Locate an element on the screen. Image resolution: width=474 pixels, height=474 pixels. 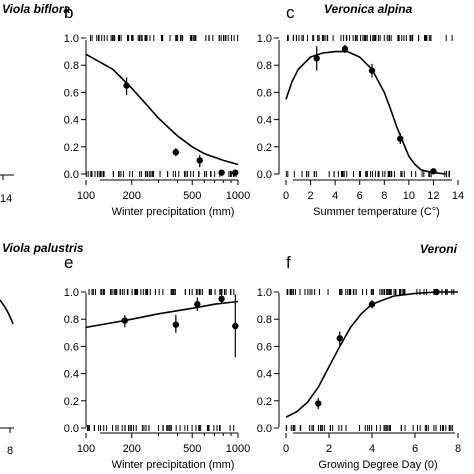
panel-b-x-tick-label: 200 is located at coordinates (132, 196).